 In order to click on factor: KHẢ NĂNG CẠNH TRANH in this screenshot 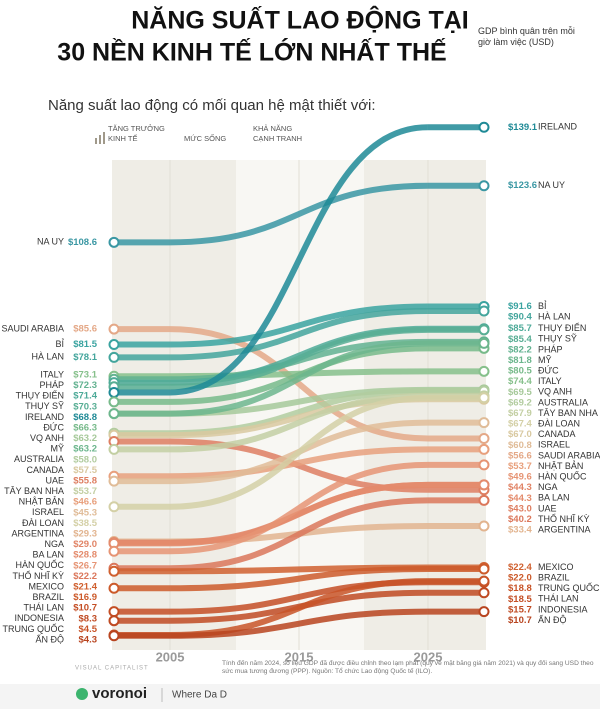, I will do `click(278, 133)`.